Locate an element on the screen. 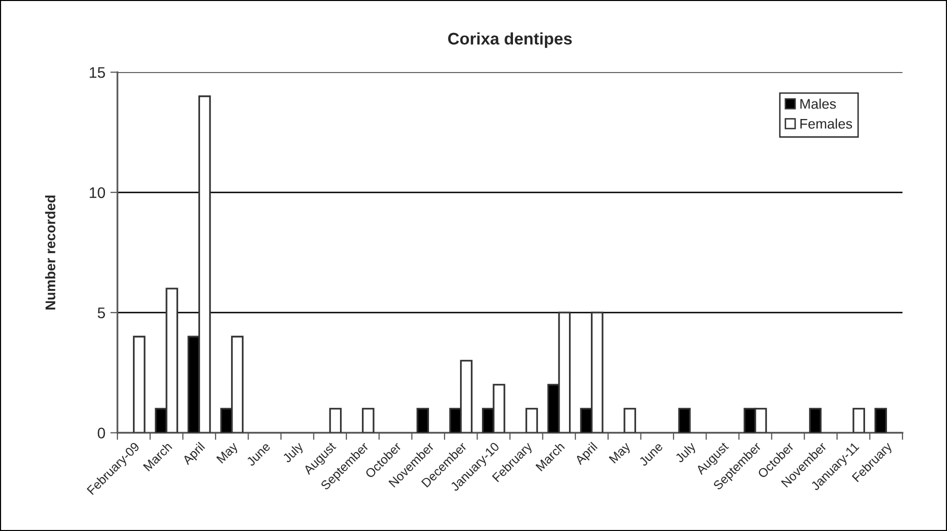 Image resolution: width=947 pixels, height=531 pixels. y-axis-title: Number recorded is located at coordinates (50, 253).